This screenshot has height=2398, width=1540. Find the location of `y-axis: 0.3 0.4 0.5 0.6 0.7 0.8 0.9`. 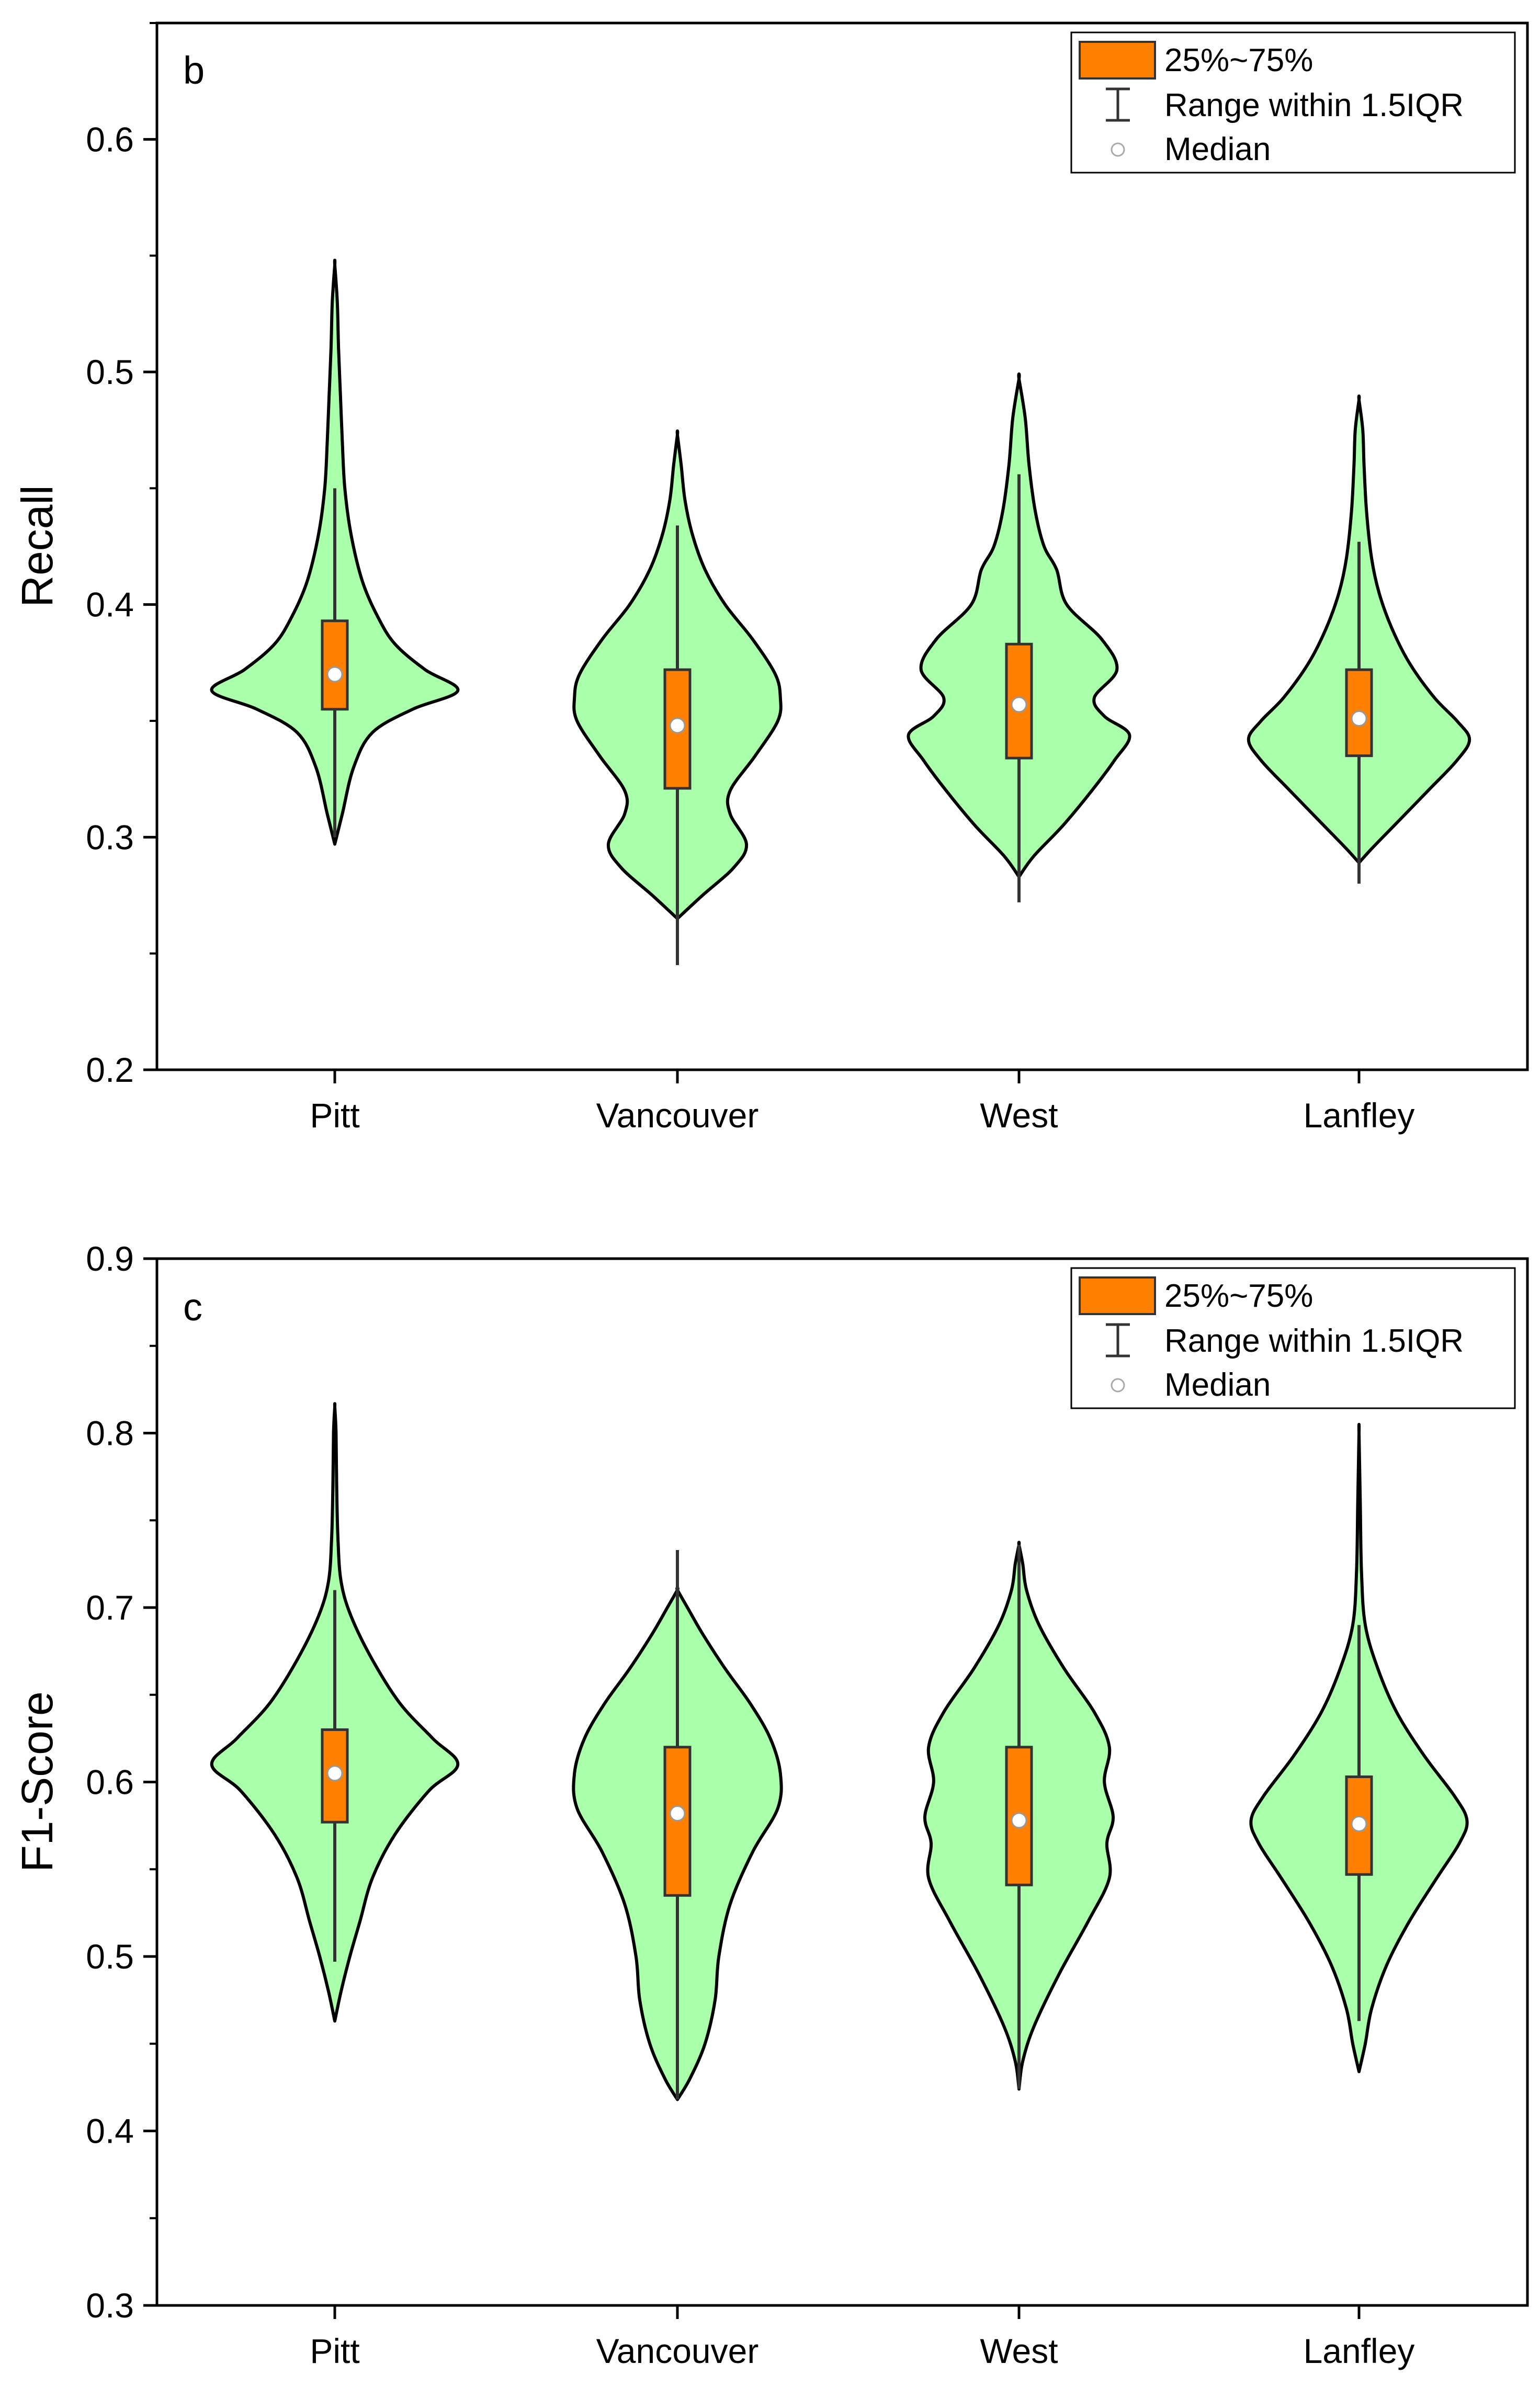

y-axis: 0.3 0.4 0.5 0.6 0.7 0.8 0.9 is located at coordinates (121, 1782).